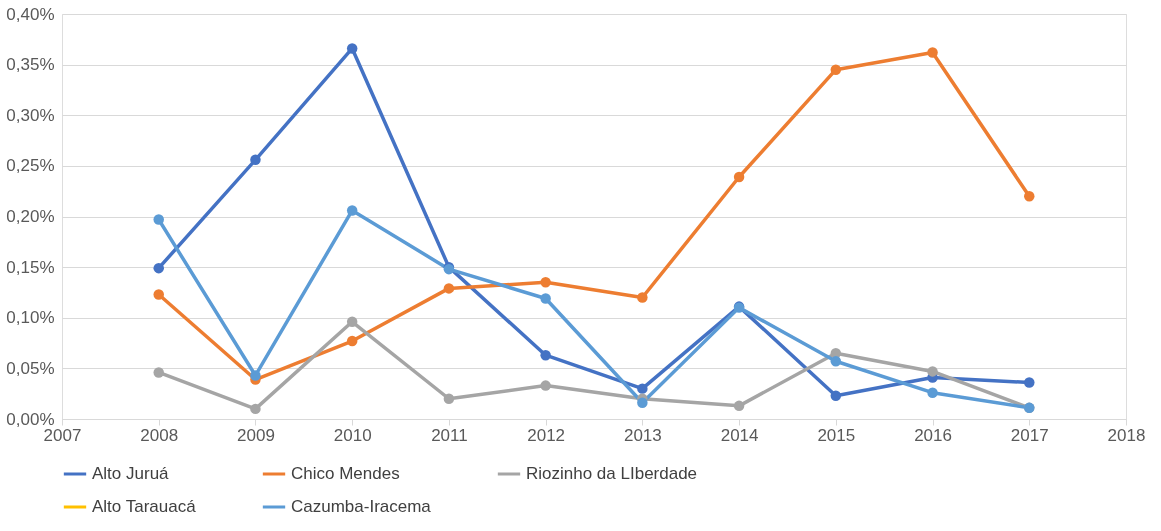  Describe the element at coordinates (256, 435) in the screenshot. I see `x-tick-label: 2009` at that location.